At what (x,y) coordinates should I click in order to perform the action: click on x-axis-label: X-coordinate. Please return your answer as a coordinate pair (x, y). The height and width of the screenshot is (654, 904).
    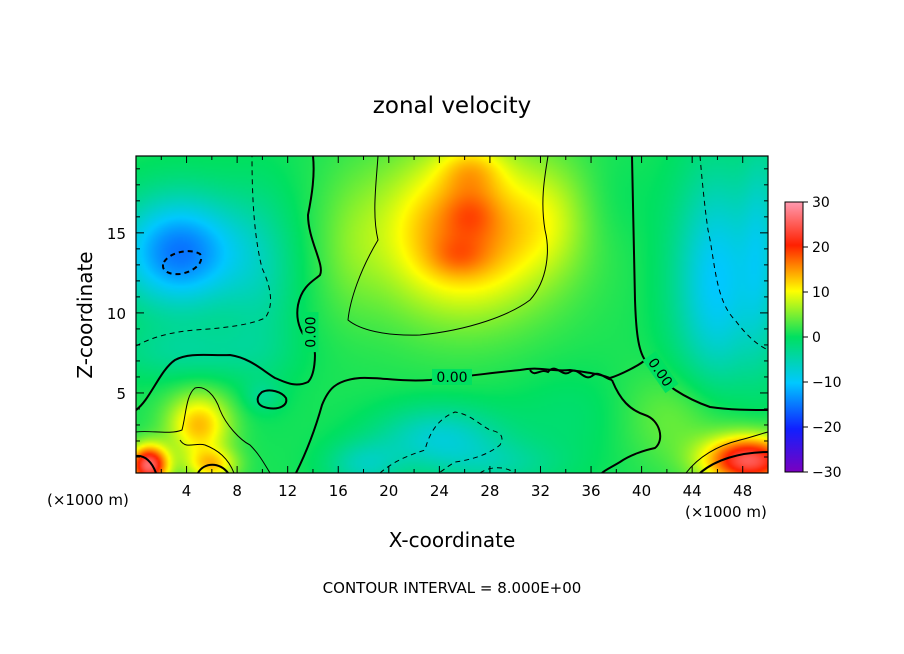
    Looking at the image, I should click on (452, 540).